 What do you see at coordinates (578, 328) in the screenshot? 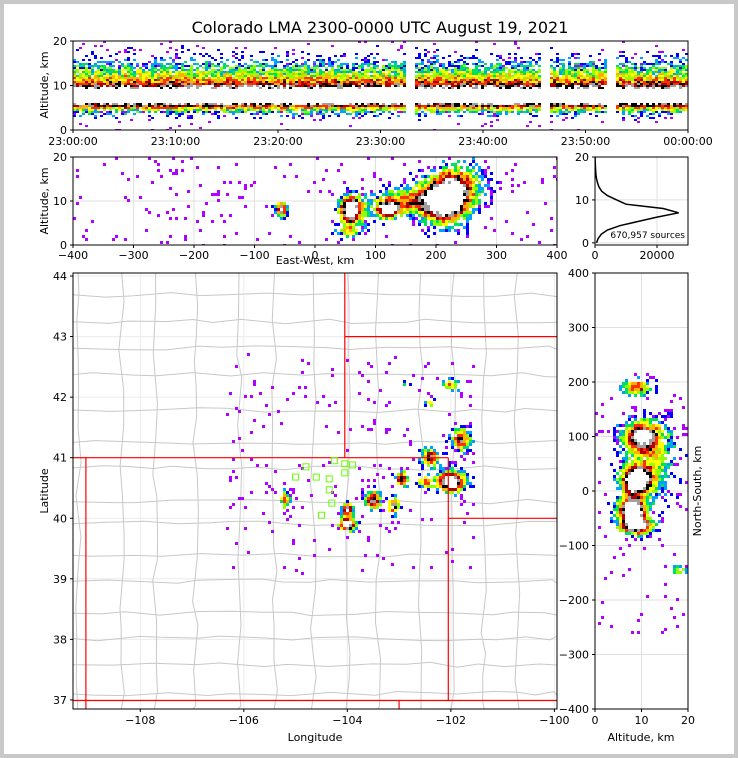
I see `ns-height-ytick: 300` at bounding box center [578, 328].